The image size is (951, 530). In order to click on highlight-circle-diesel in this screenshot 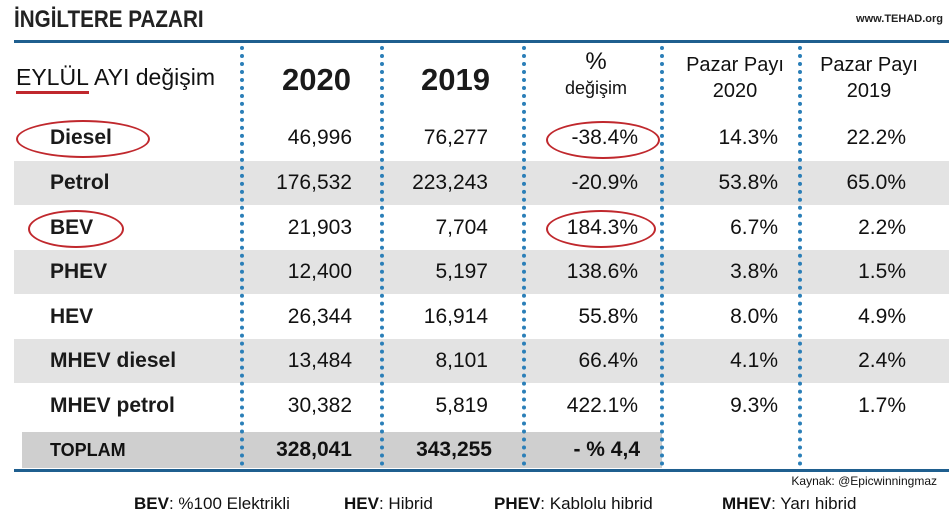, I will do `click(83, 139)`.